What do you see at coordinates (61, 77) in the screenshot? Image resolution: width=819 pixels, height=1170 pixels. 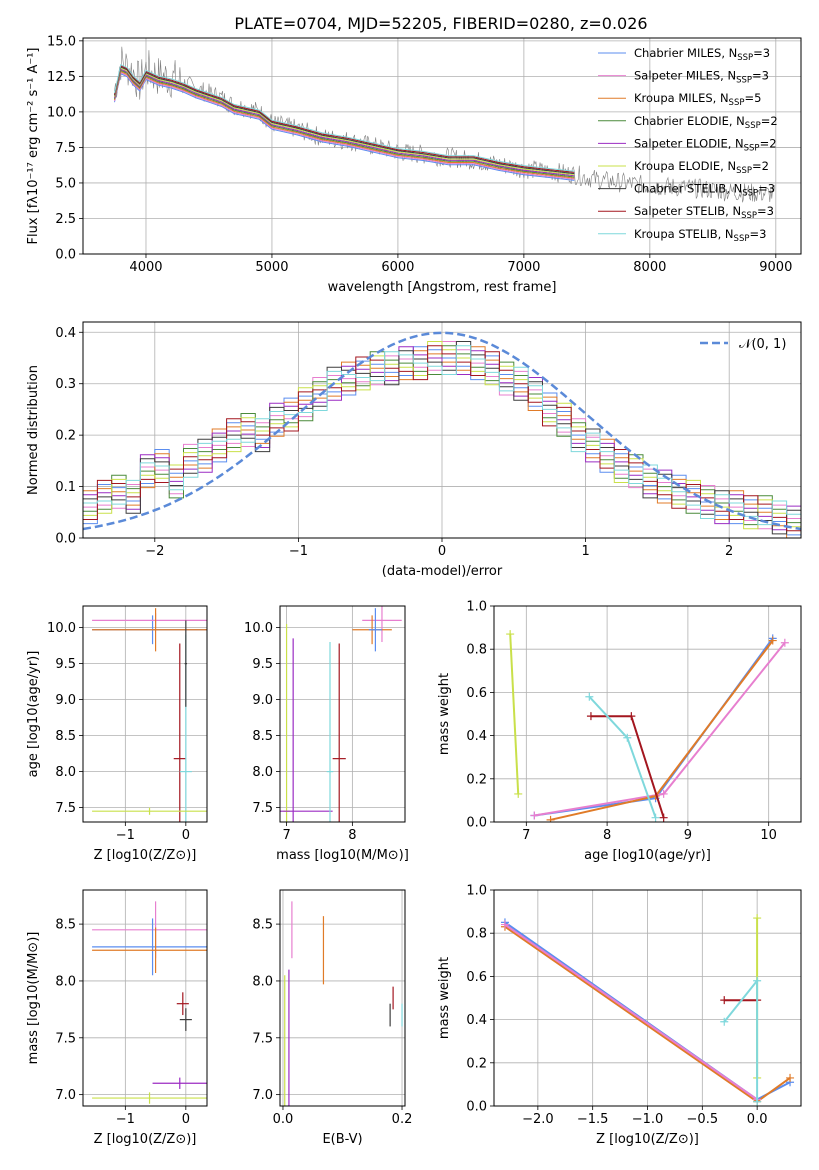 I see `y-tick-label: 12.5` at bounding box center [61, 77].